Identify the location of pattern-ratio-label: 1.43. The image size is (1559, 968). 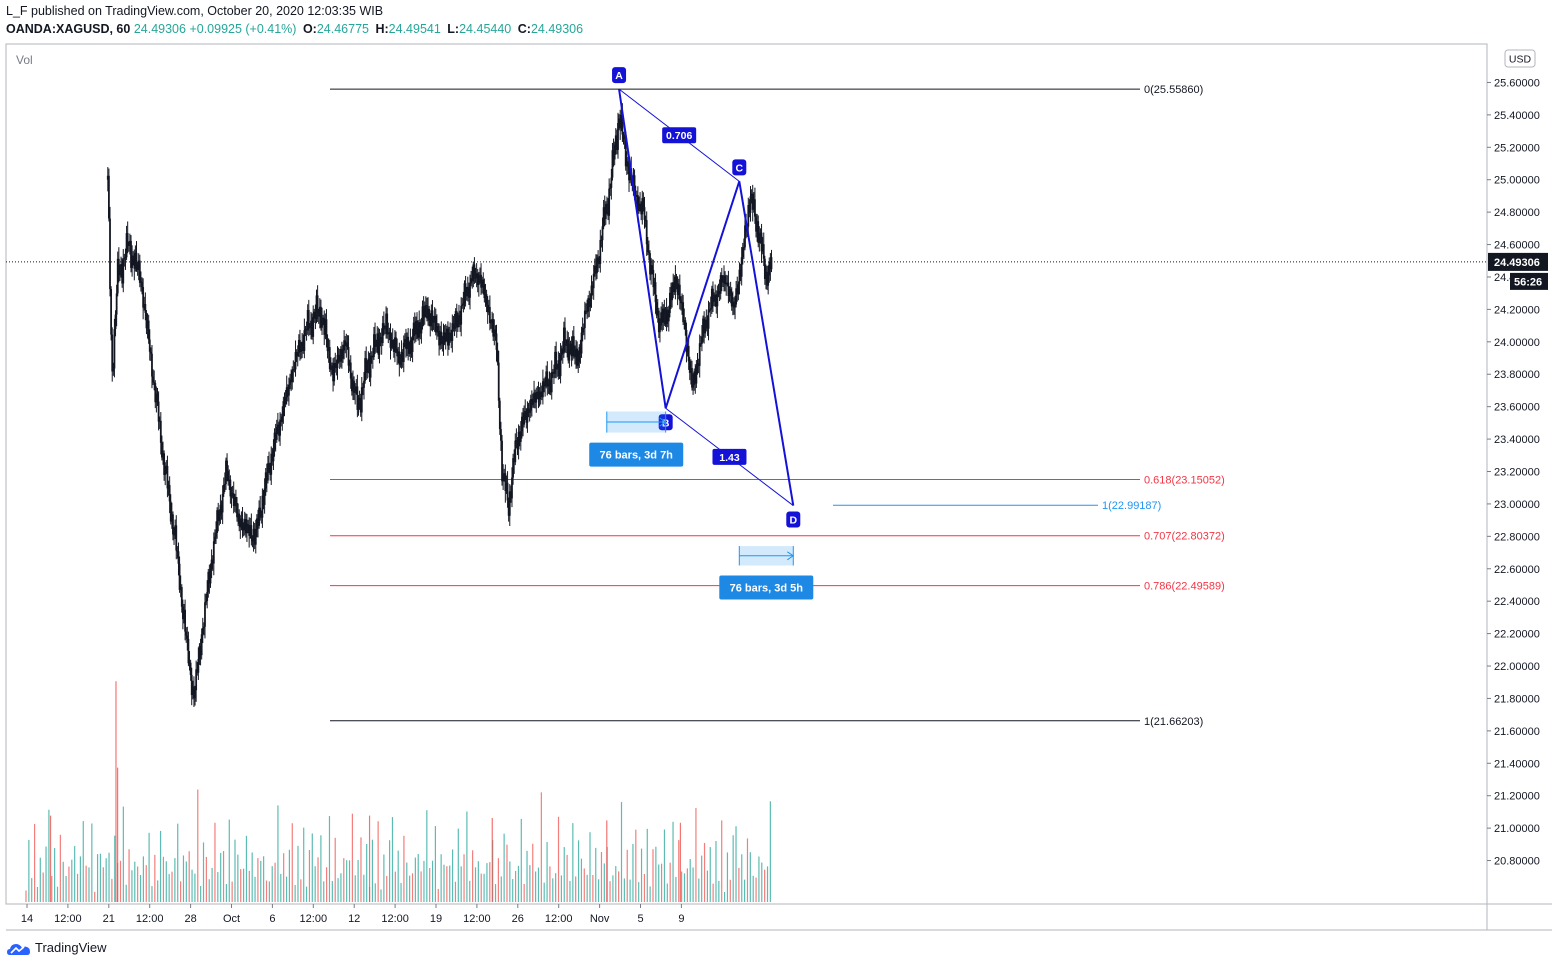
(729, 458).